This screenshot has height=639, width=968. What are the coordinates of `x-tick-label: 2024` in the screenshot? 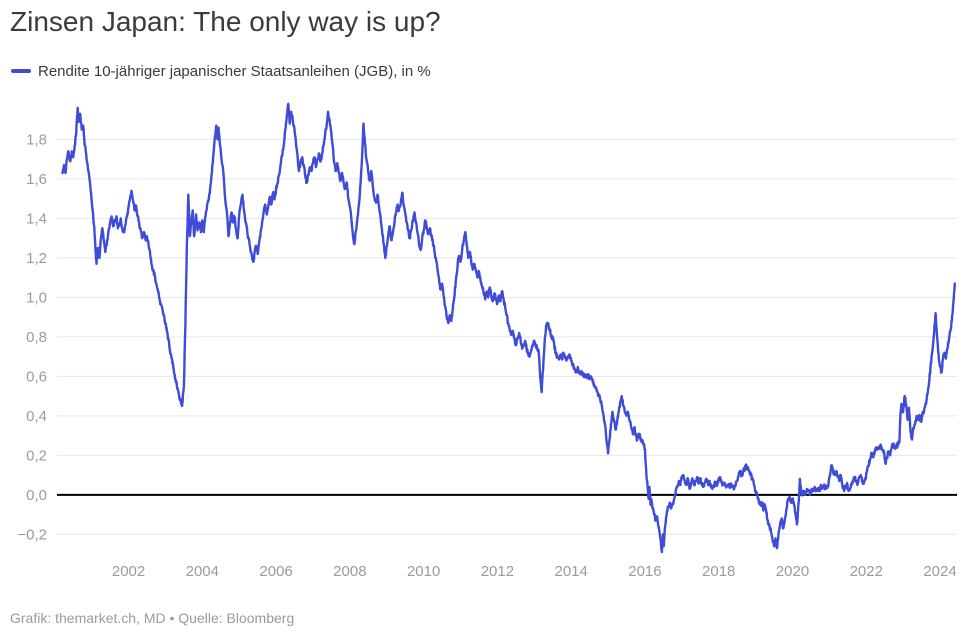 It's located at (939, 571).